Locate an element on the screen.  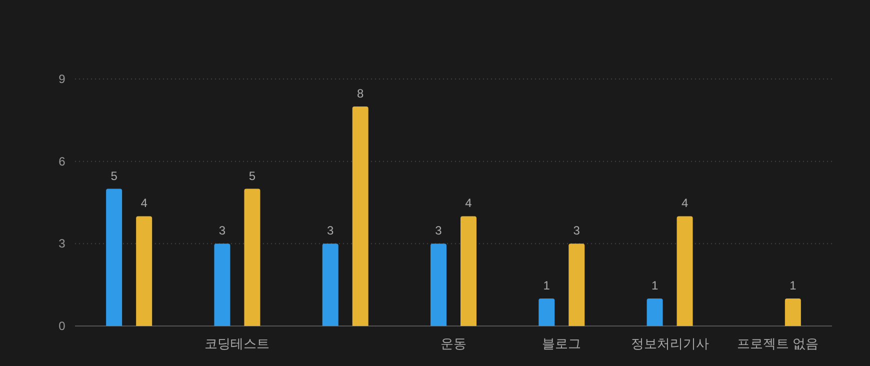
data-label: 8 is located at coordinates (360, 93).